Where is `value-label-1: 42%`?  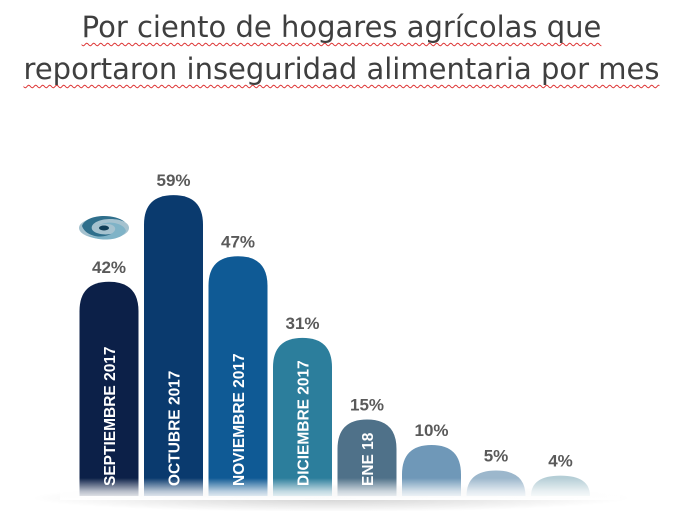 value-label-1: 42% is located at coordinates (109, 267).